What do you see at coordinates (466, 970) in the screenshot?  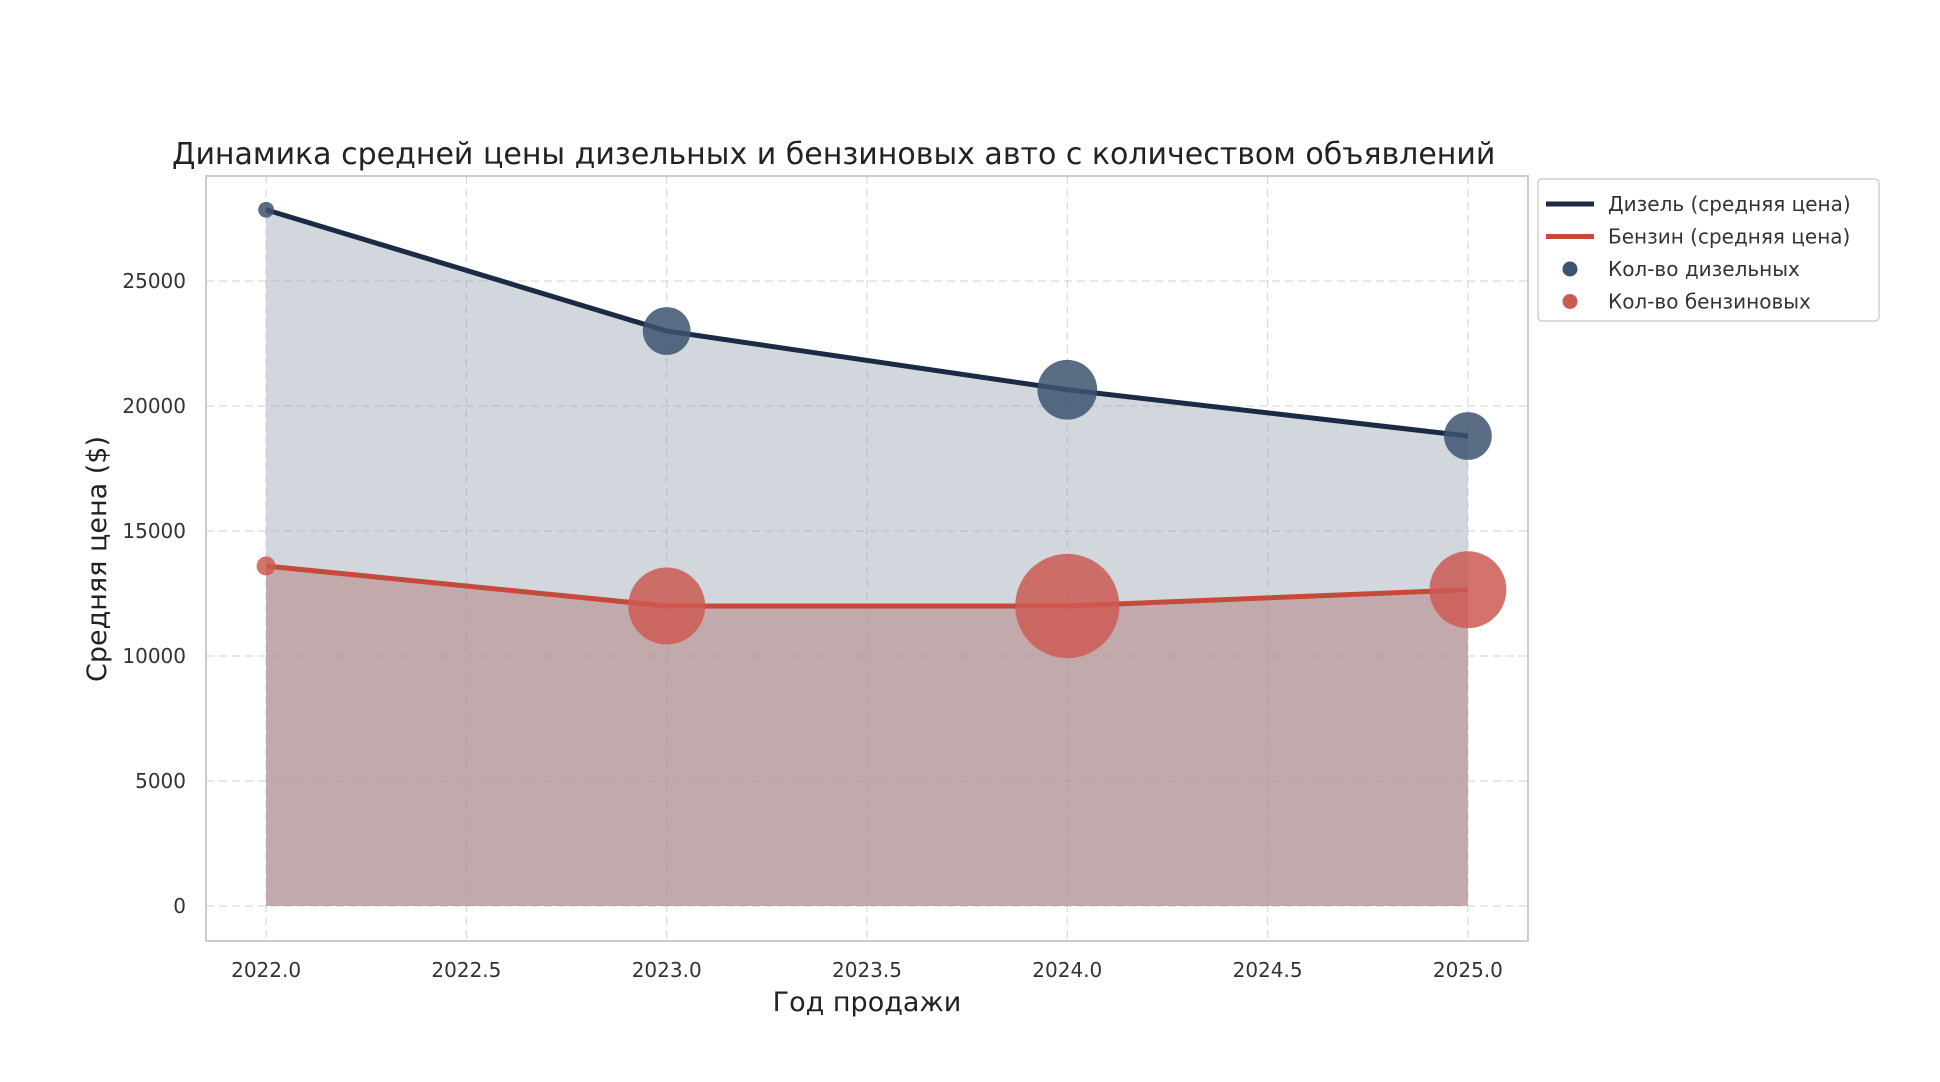 I see `x-tick-label: 2022.5` at bounding box center [466, 970].